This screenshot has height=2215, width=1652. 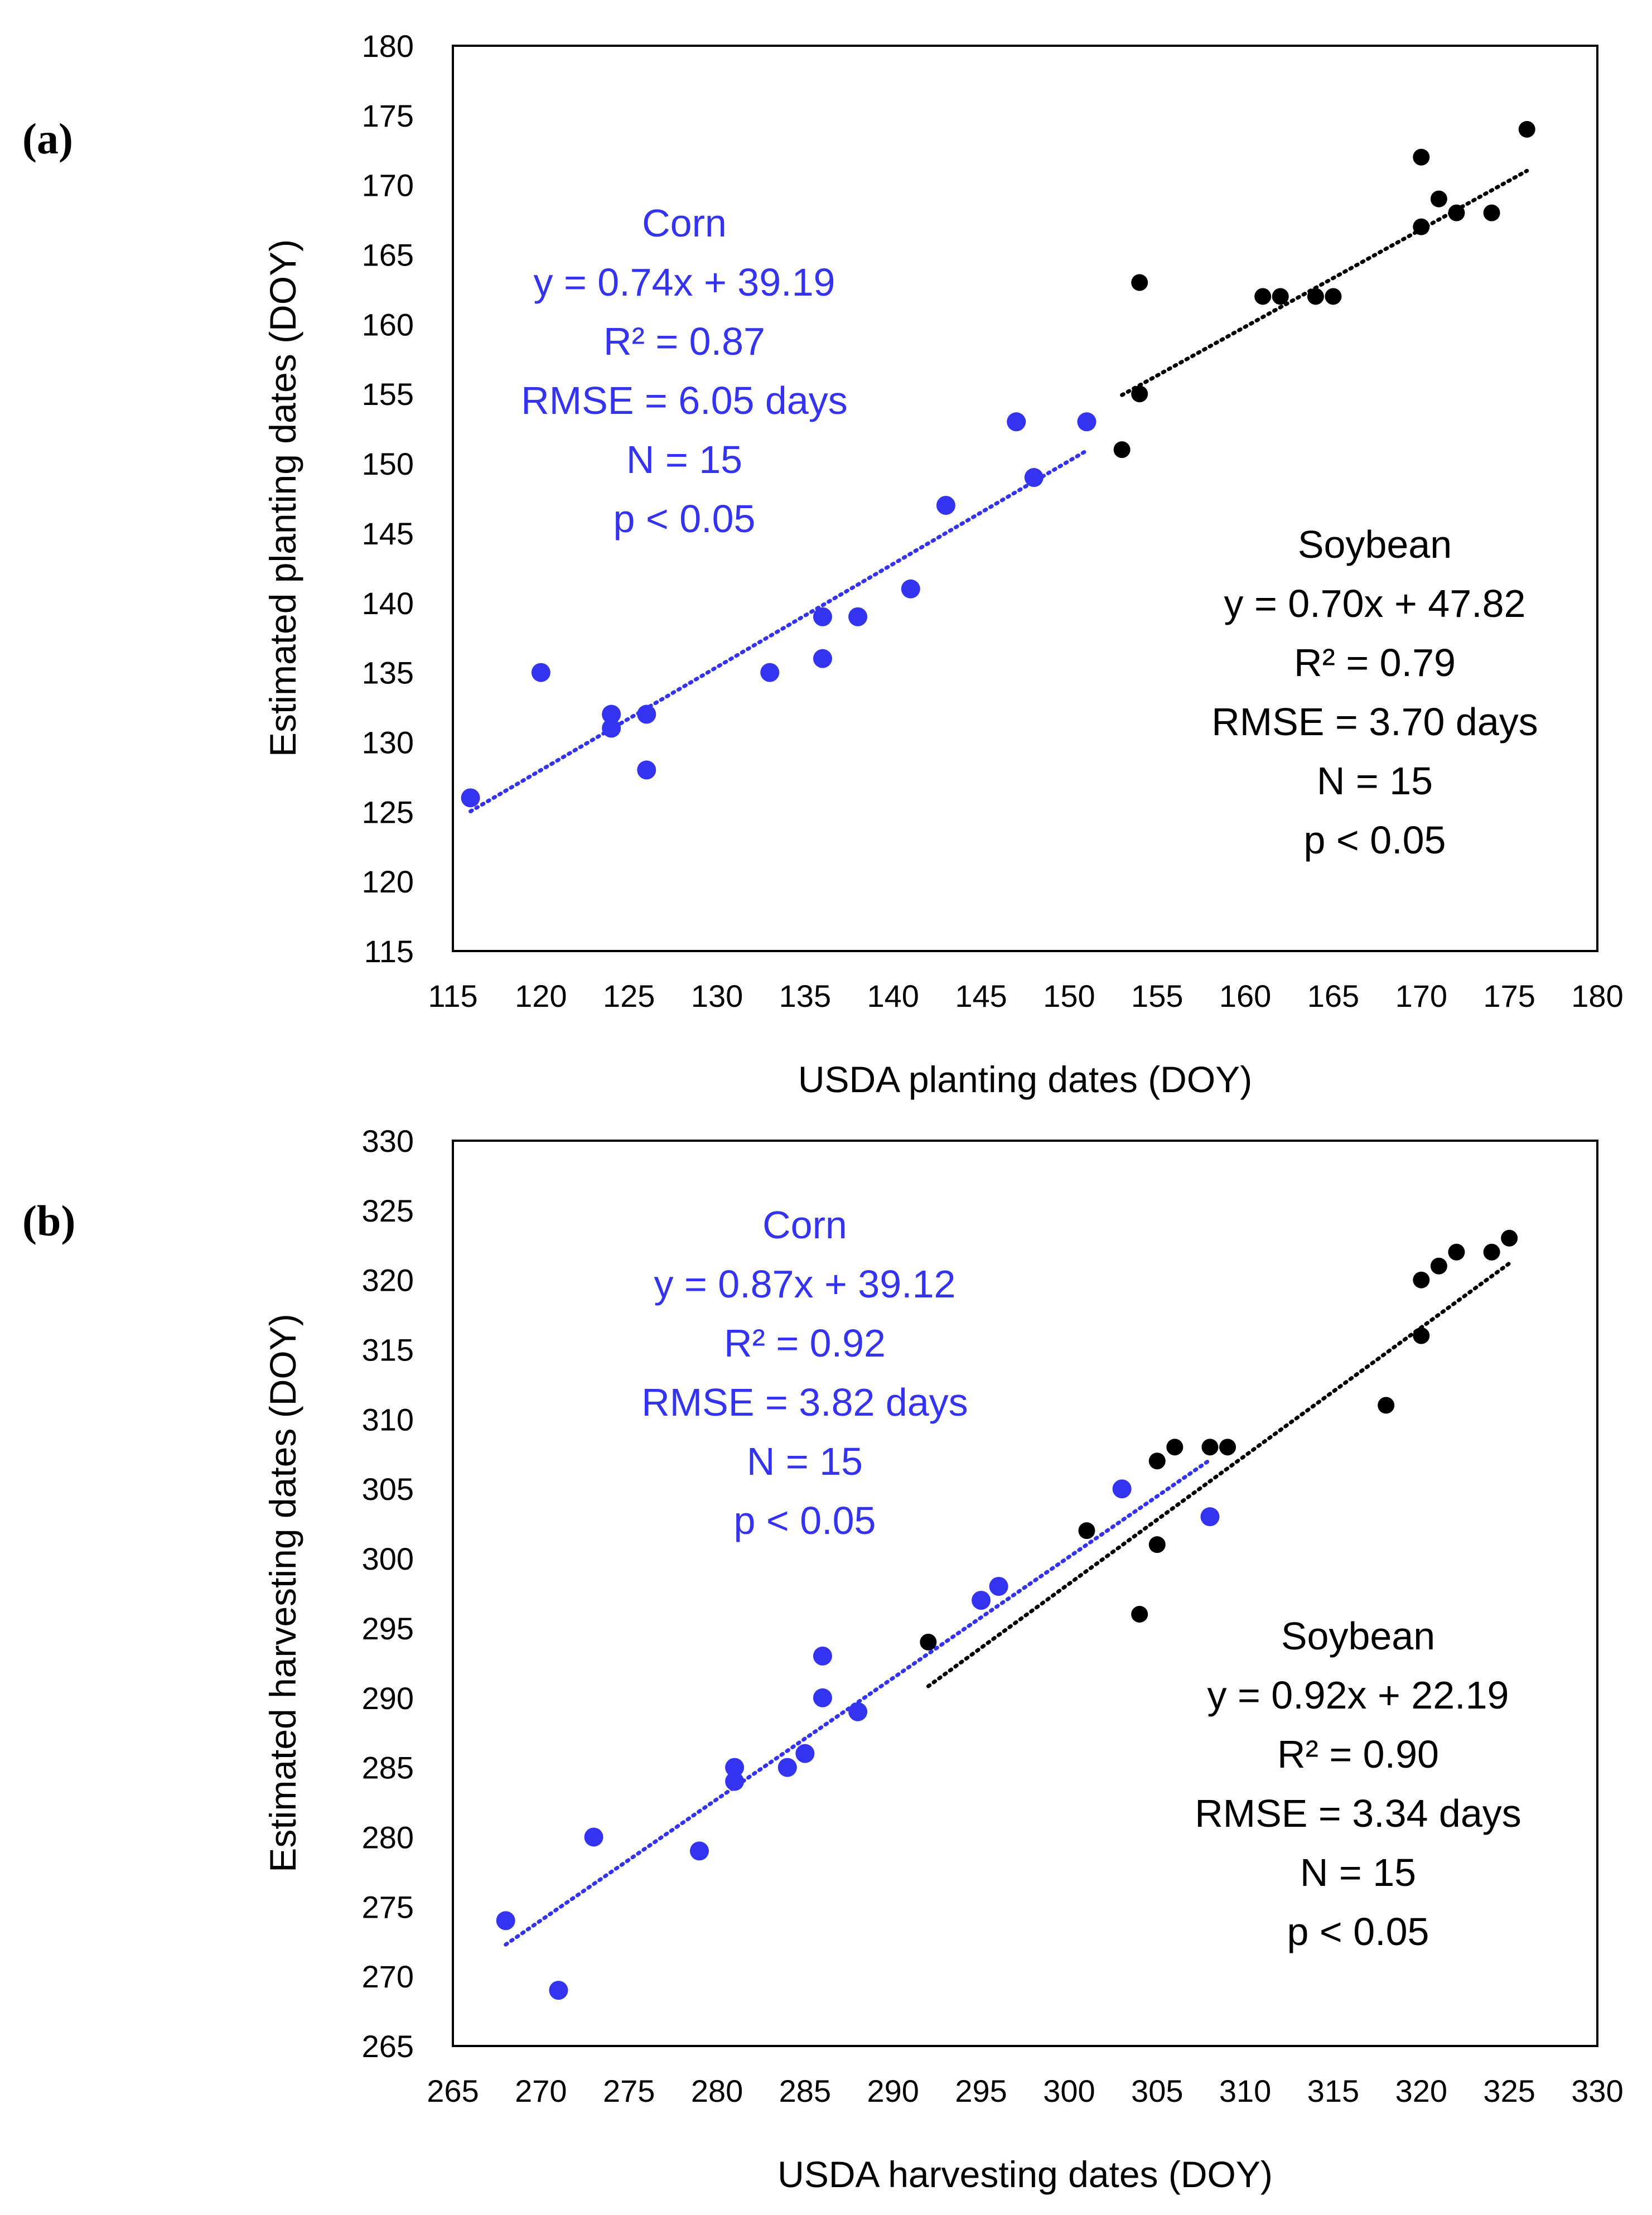 I want to click on panel-b-x-tick-label: 270, so click(x=541, y=2090).